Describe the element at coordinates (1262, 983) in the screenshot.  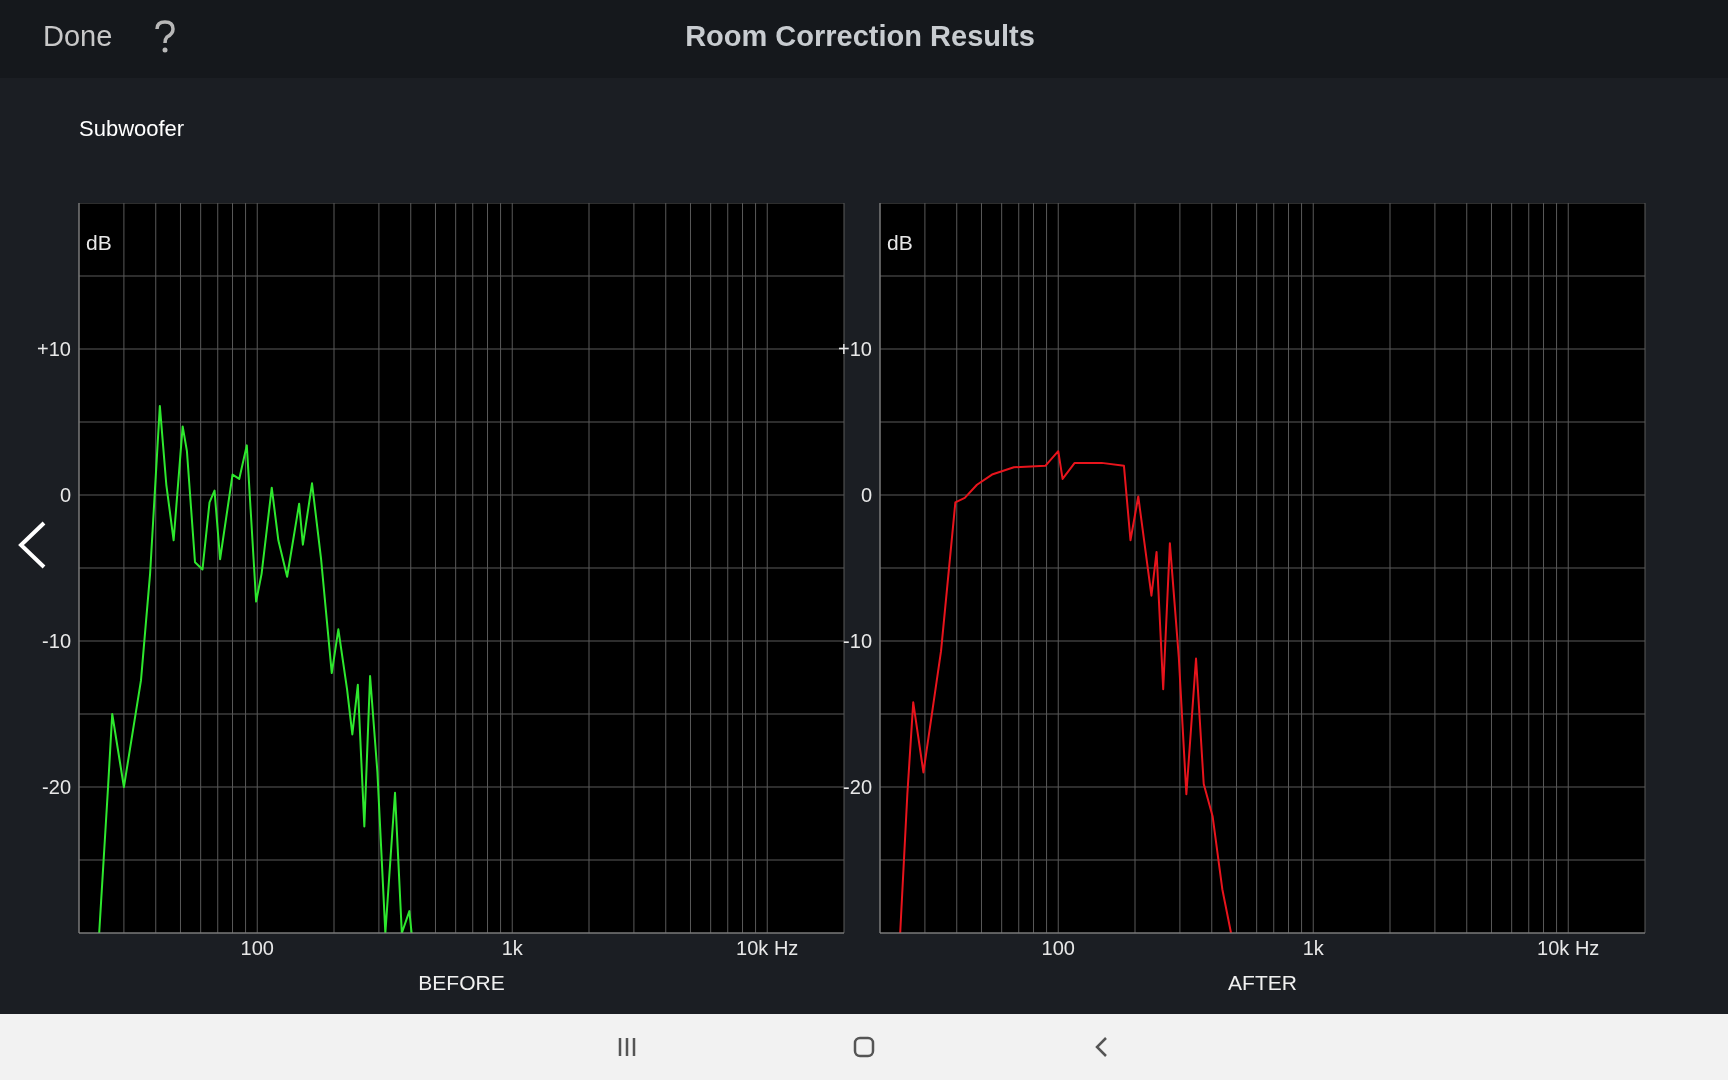
I see `x-axis-title: AFTER` at that location.